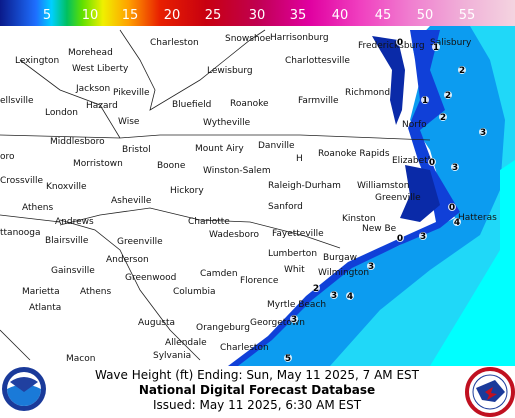 The height and width of the screenshot is (418, 515). I want to click on city-label: Mount Airy, so click(219, 149).